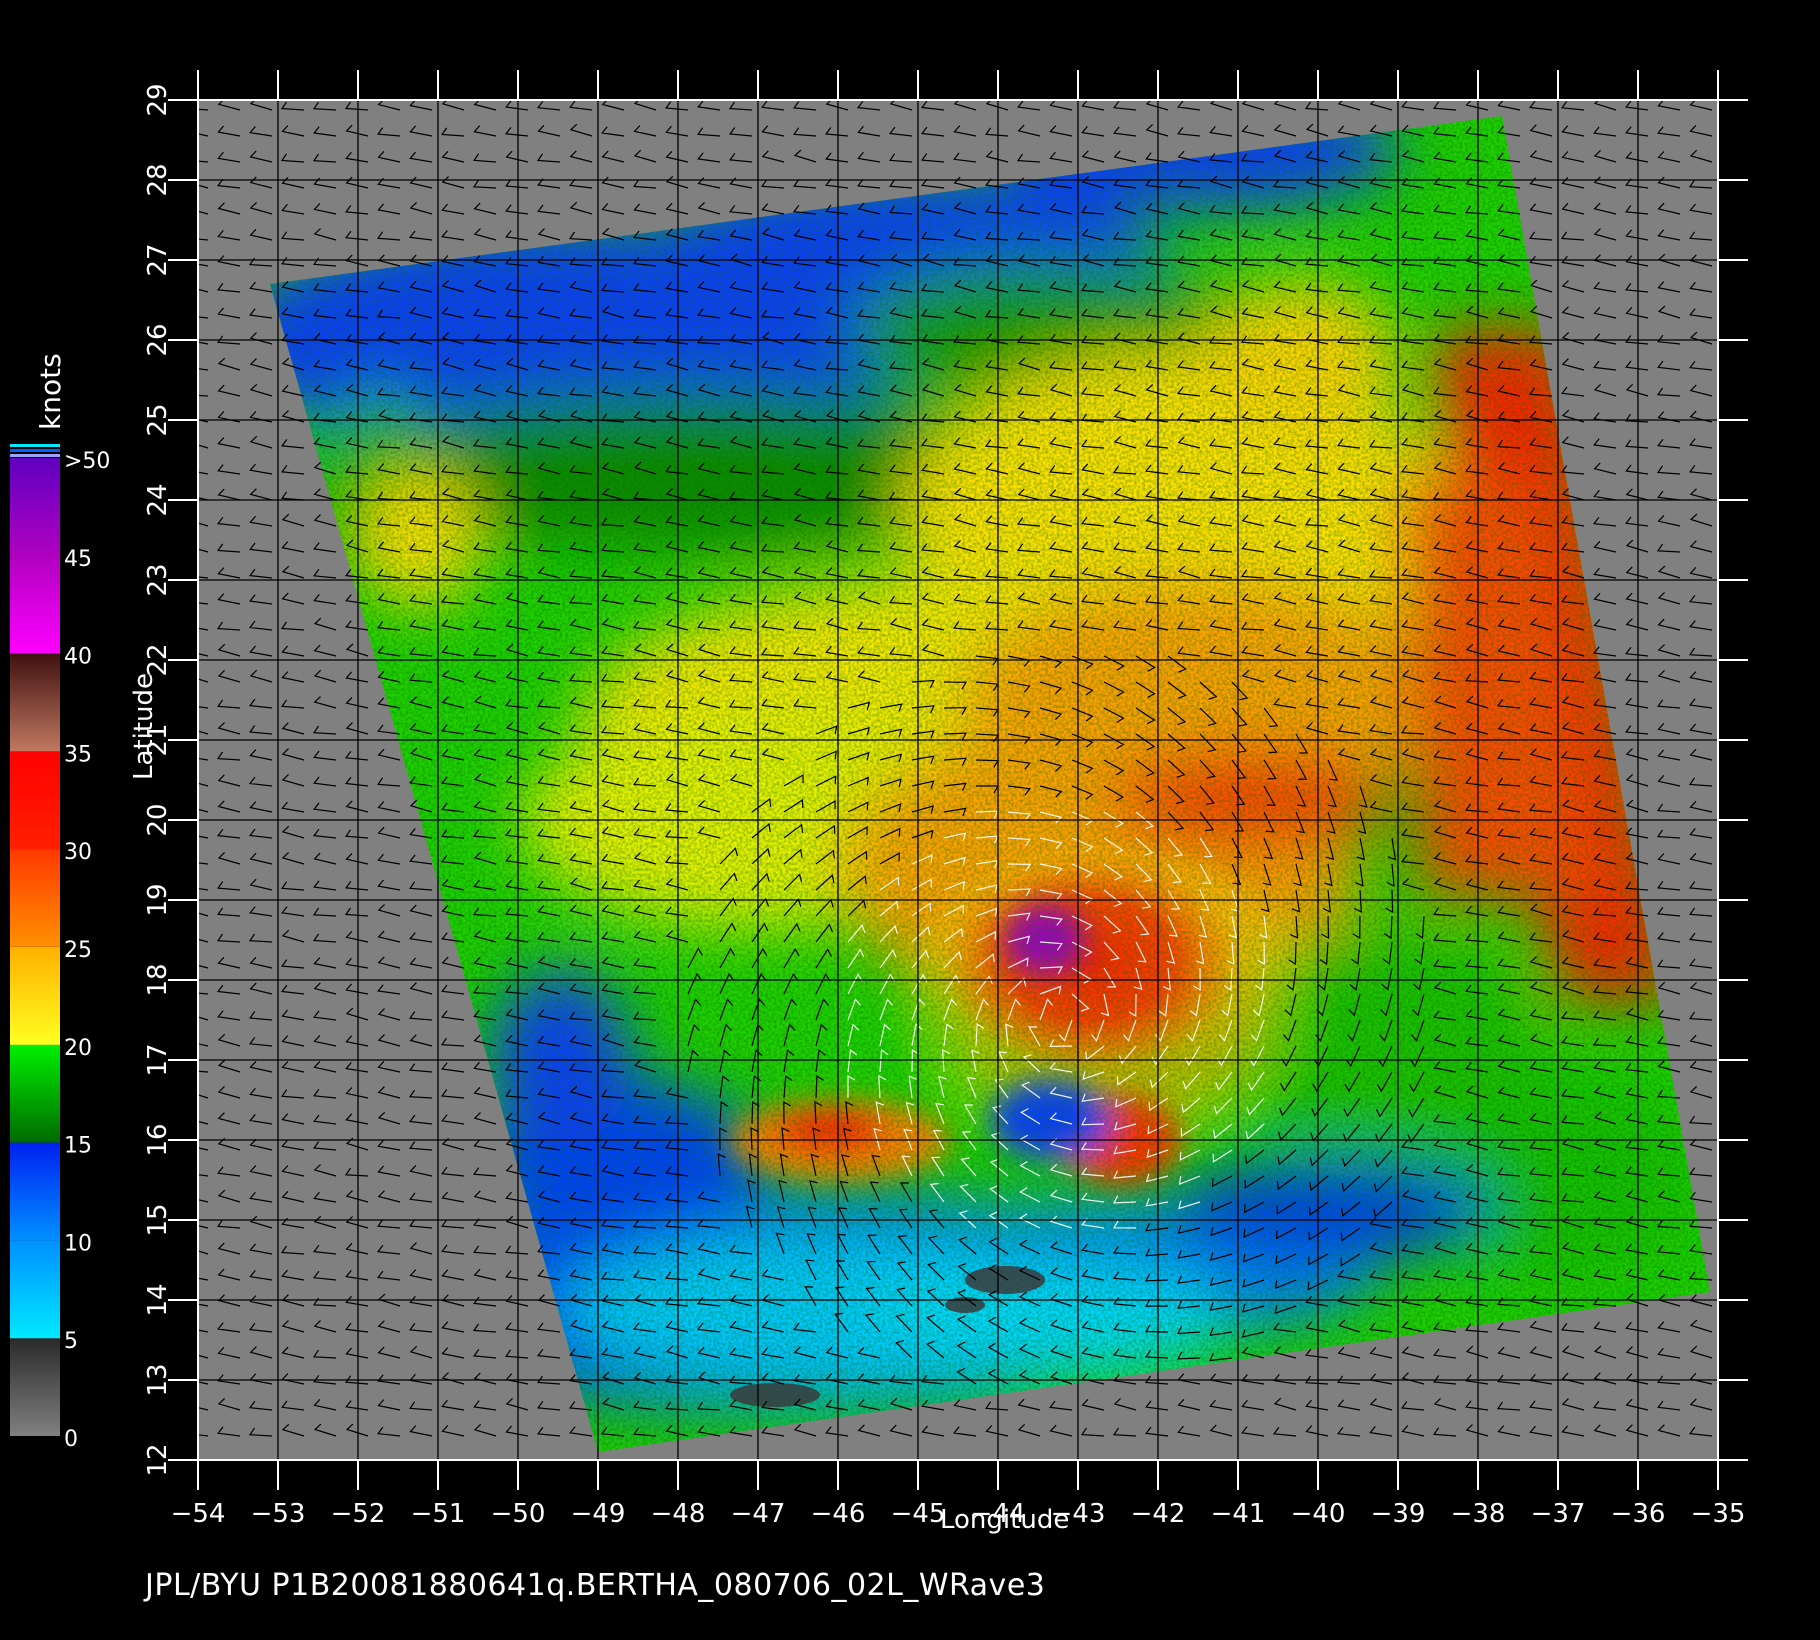  Describe the element at coordinates (1478, 1514) in the screenshot. I see `x-tick-label: −38` at that location.